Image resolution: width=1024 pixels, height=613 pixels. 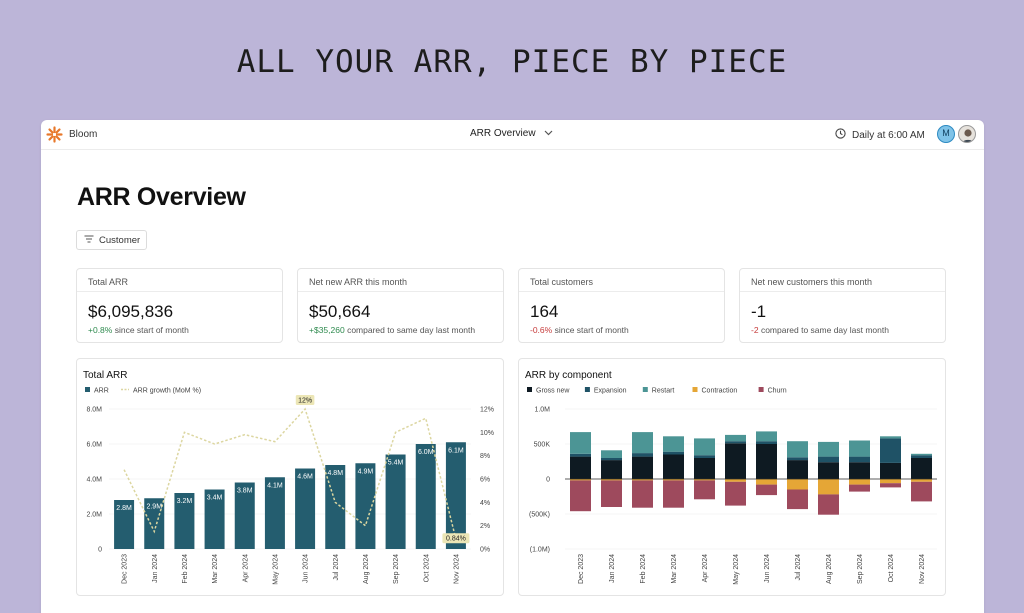 I want to click on kpi-subtext: +0.8% since start of month, so click(x=138, y=330).